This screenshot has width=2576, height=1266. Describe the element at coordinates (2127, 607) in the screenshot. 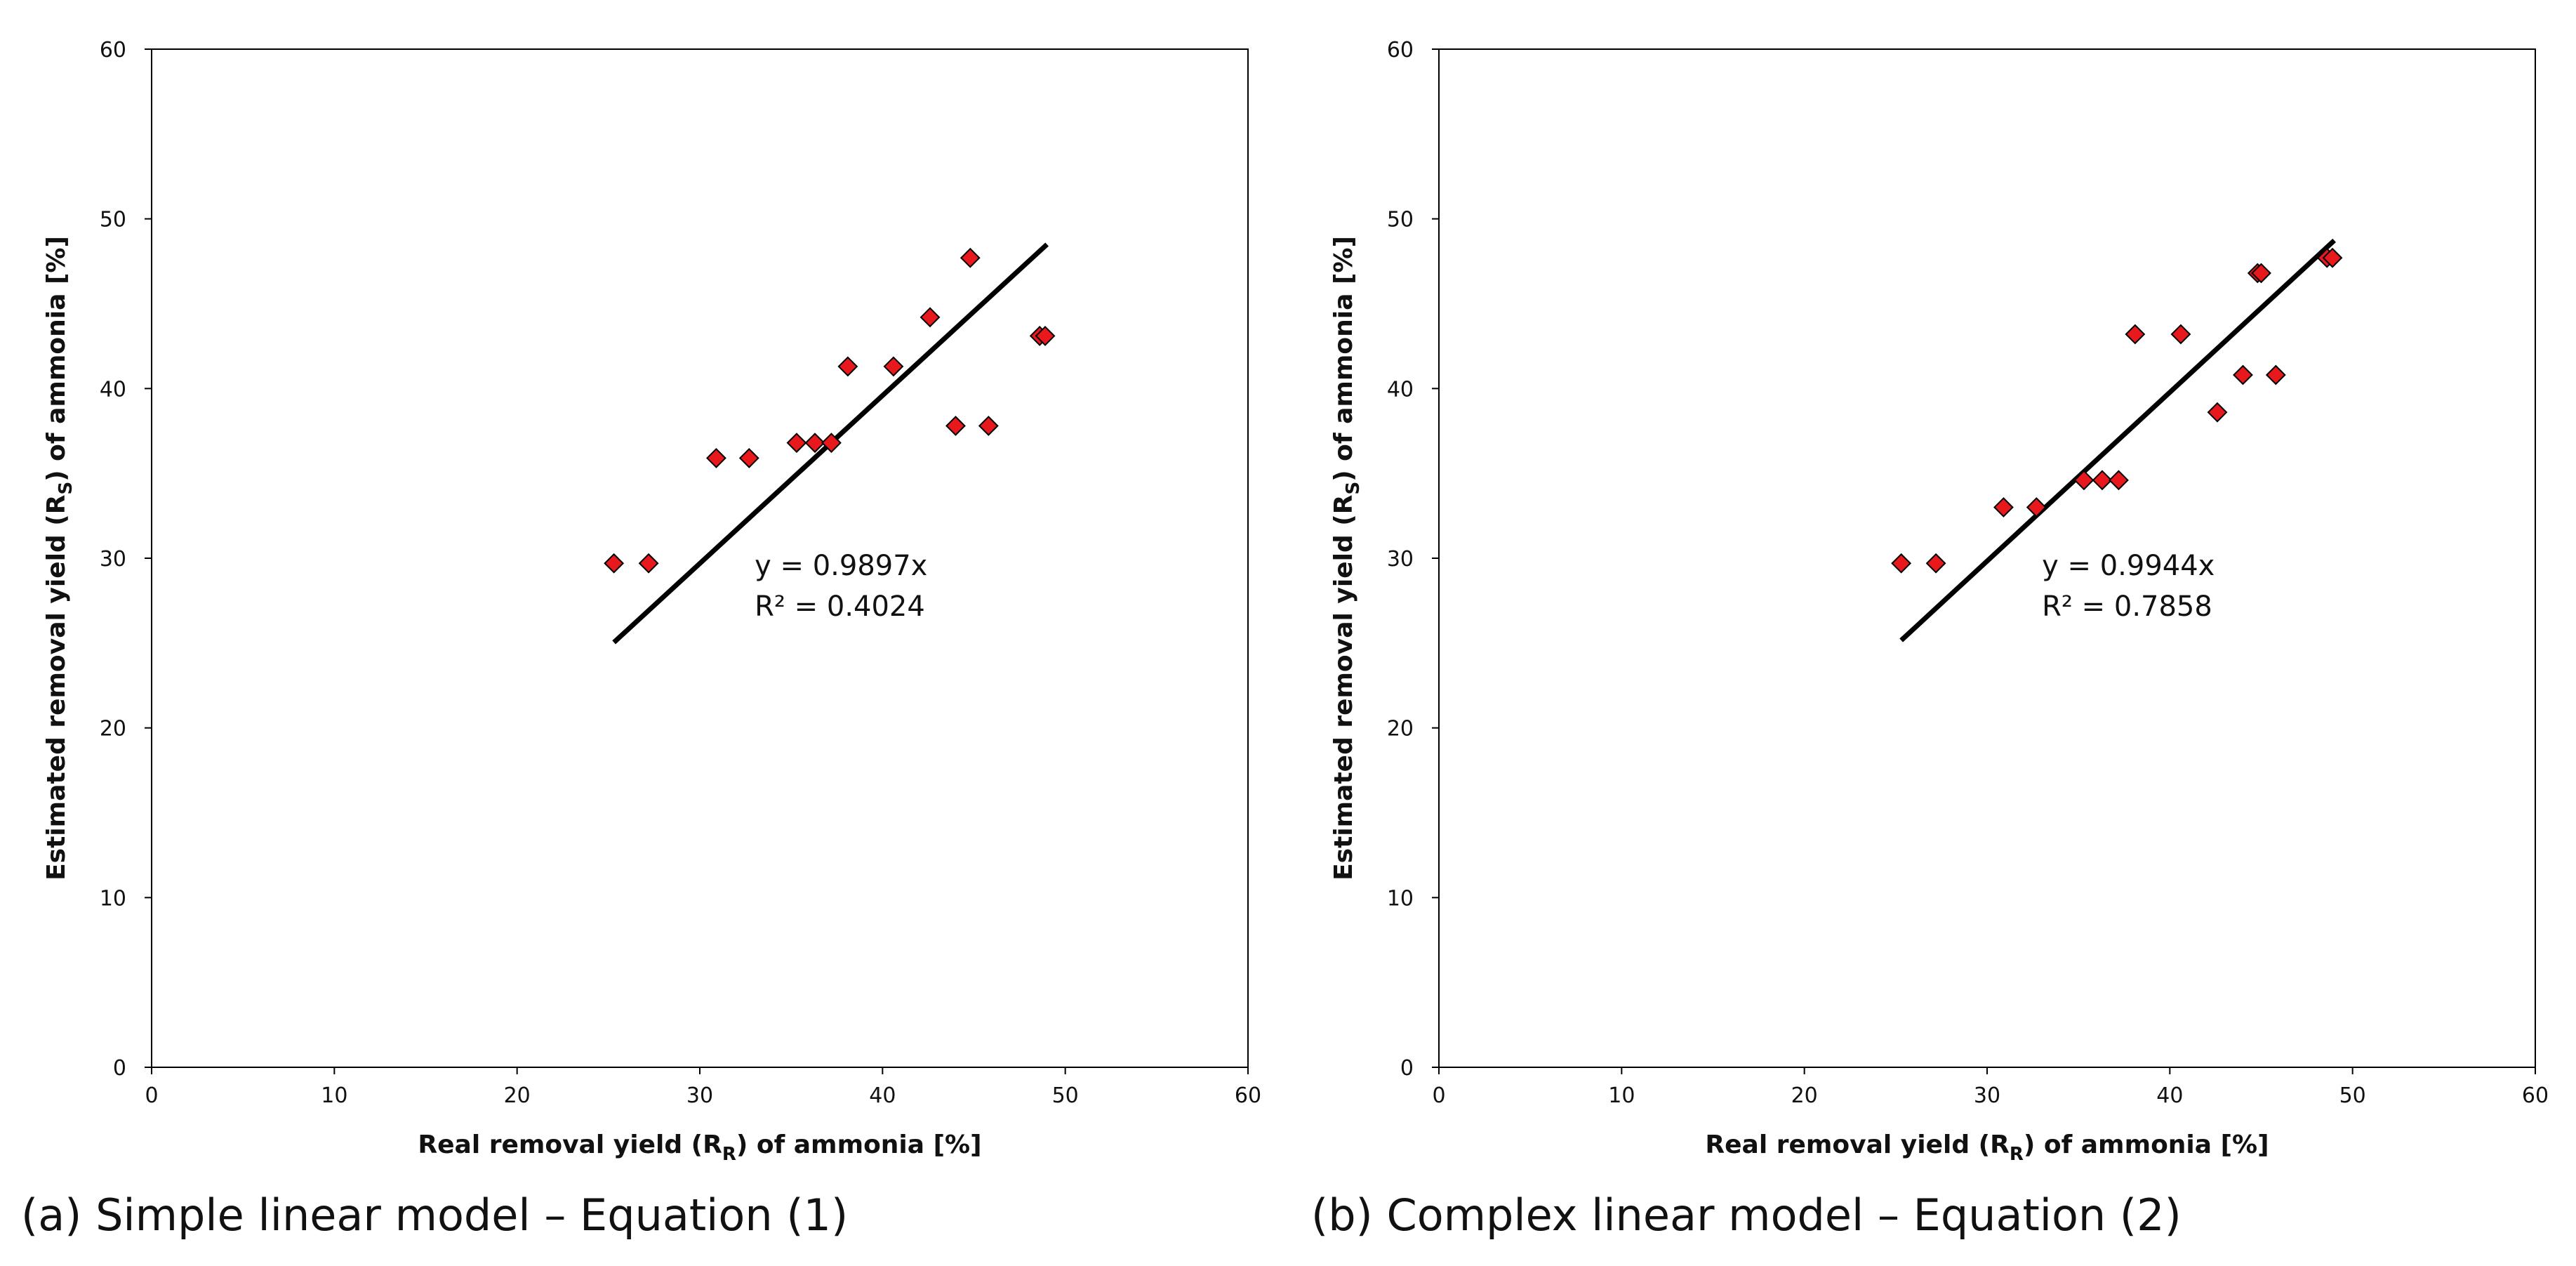

I see `r-squared-label: R² = 0.7858` at that location.